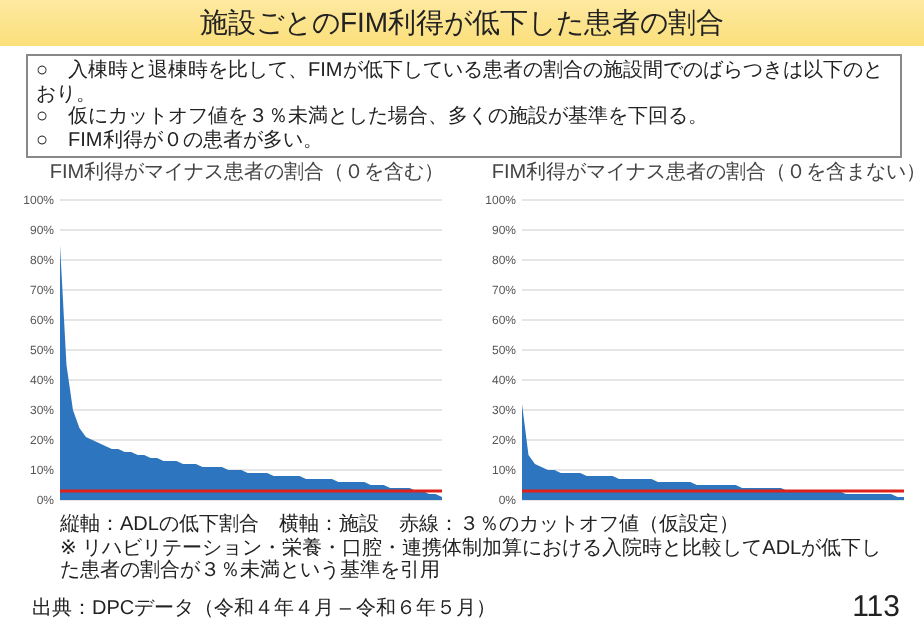 The image size is (924, 640). I want to click on text: ○ FIM利得が０の患者が多い。, so click(180, 140).